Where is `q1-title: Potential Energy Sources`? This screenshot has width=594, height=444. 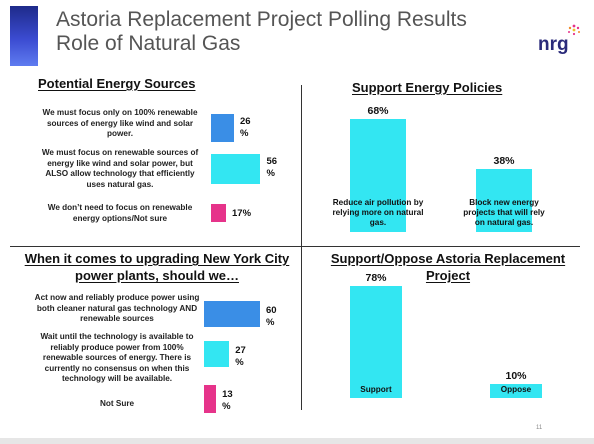 q1-title: Potential Energy Sources is located at coordinates (117, 83).